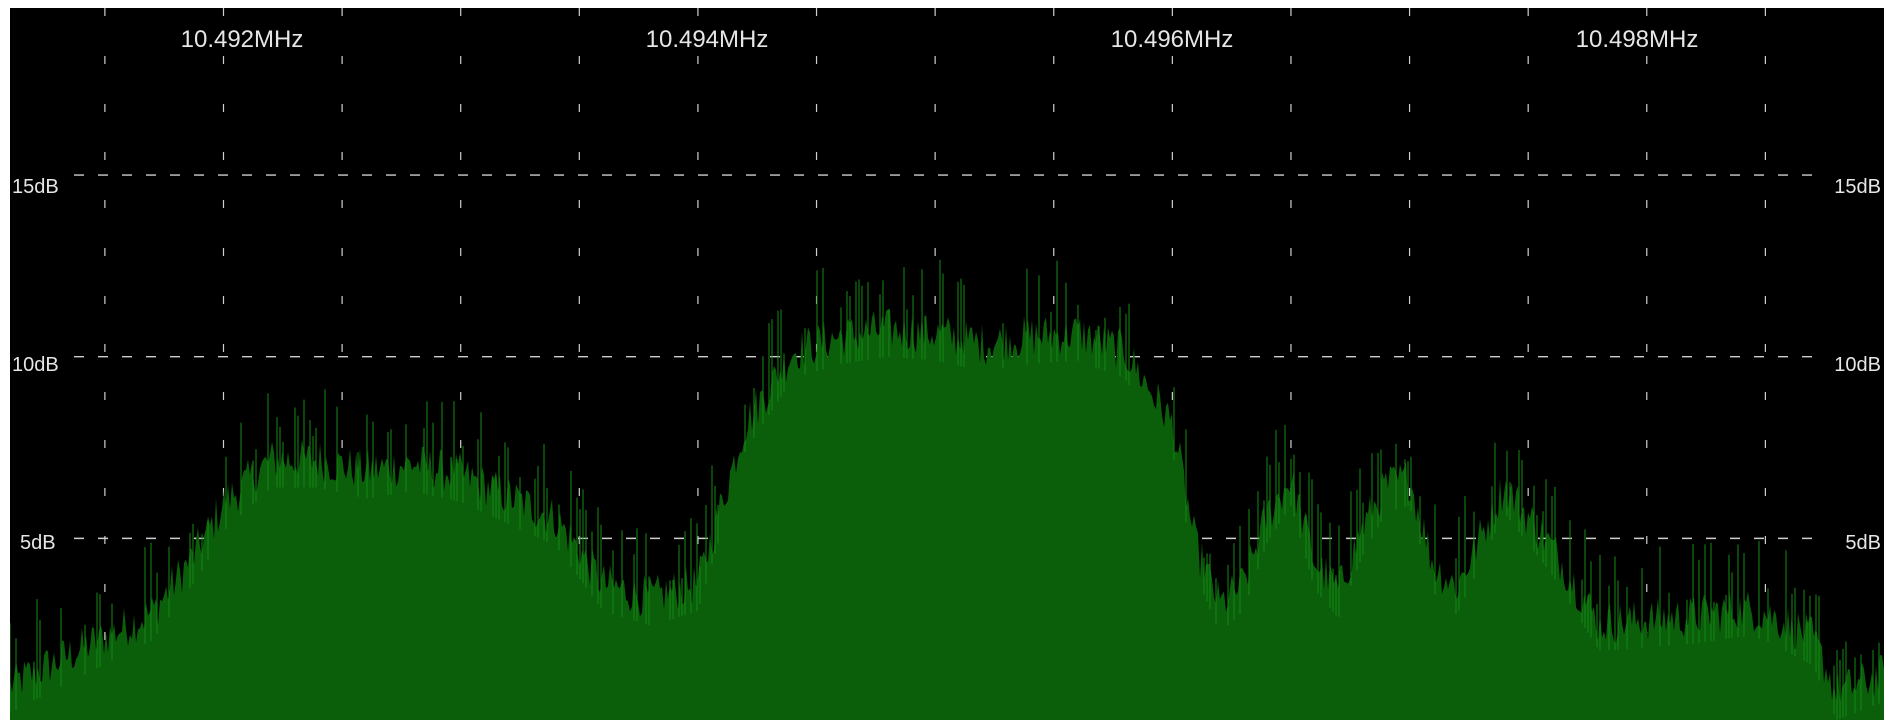  I want to click on freq-label-10-494: 10.494MHz, so click(707, 39).